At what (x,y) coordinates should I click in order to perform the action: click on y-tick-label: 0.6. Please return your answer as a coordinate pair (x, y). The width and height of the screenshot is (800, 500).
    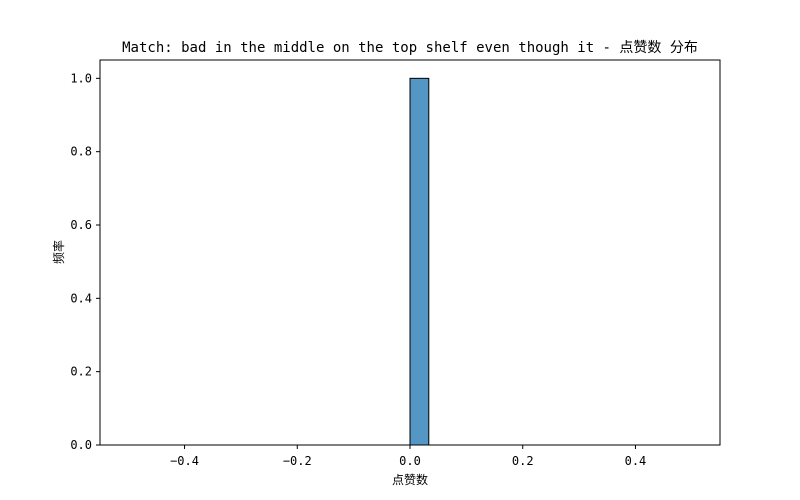
    Looking at the image, I should click on (81, 225).